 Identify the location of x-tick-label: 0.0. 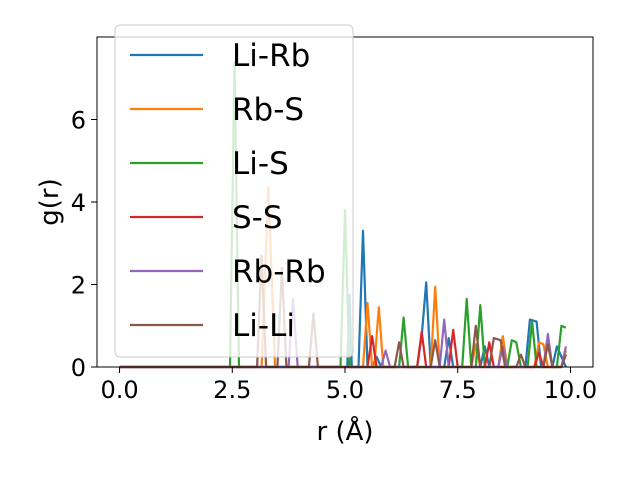
(119, 390).